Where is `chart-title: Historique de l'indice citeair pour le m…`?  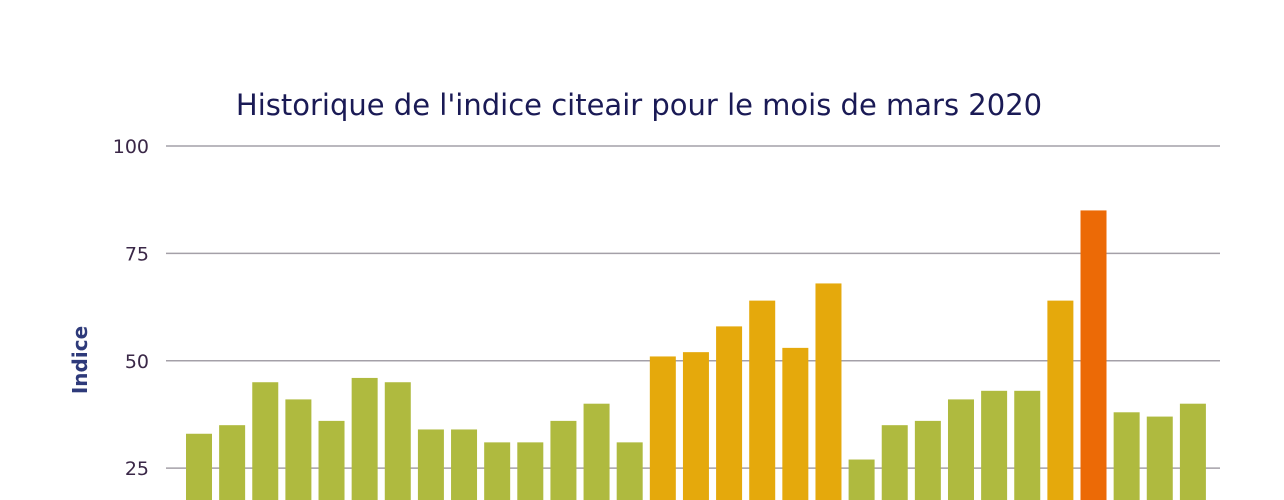 chart-title: Historique de l'indice citeair pour le m… is located at coordinates (639, 105).